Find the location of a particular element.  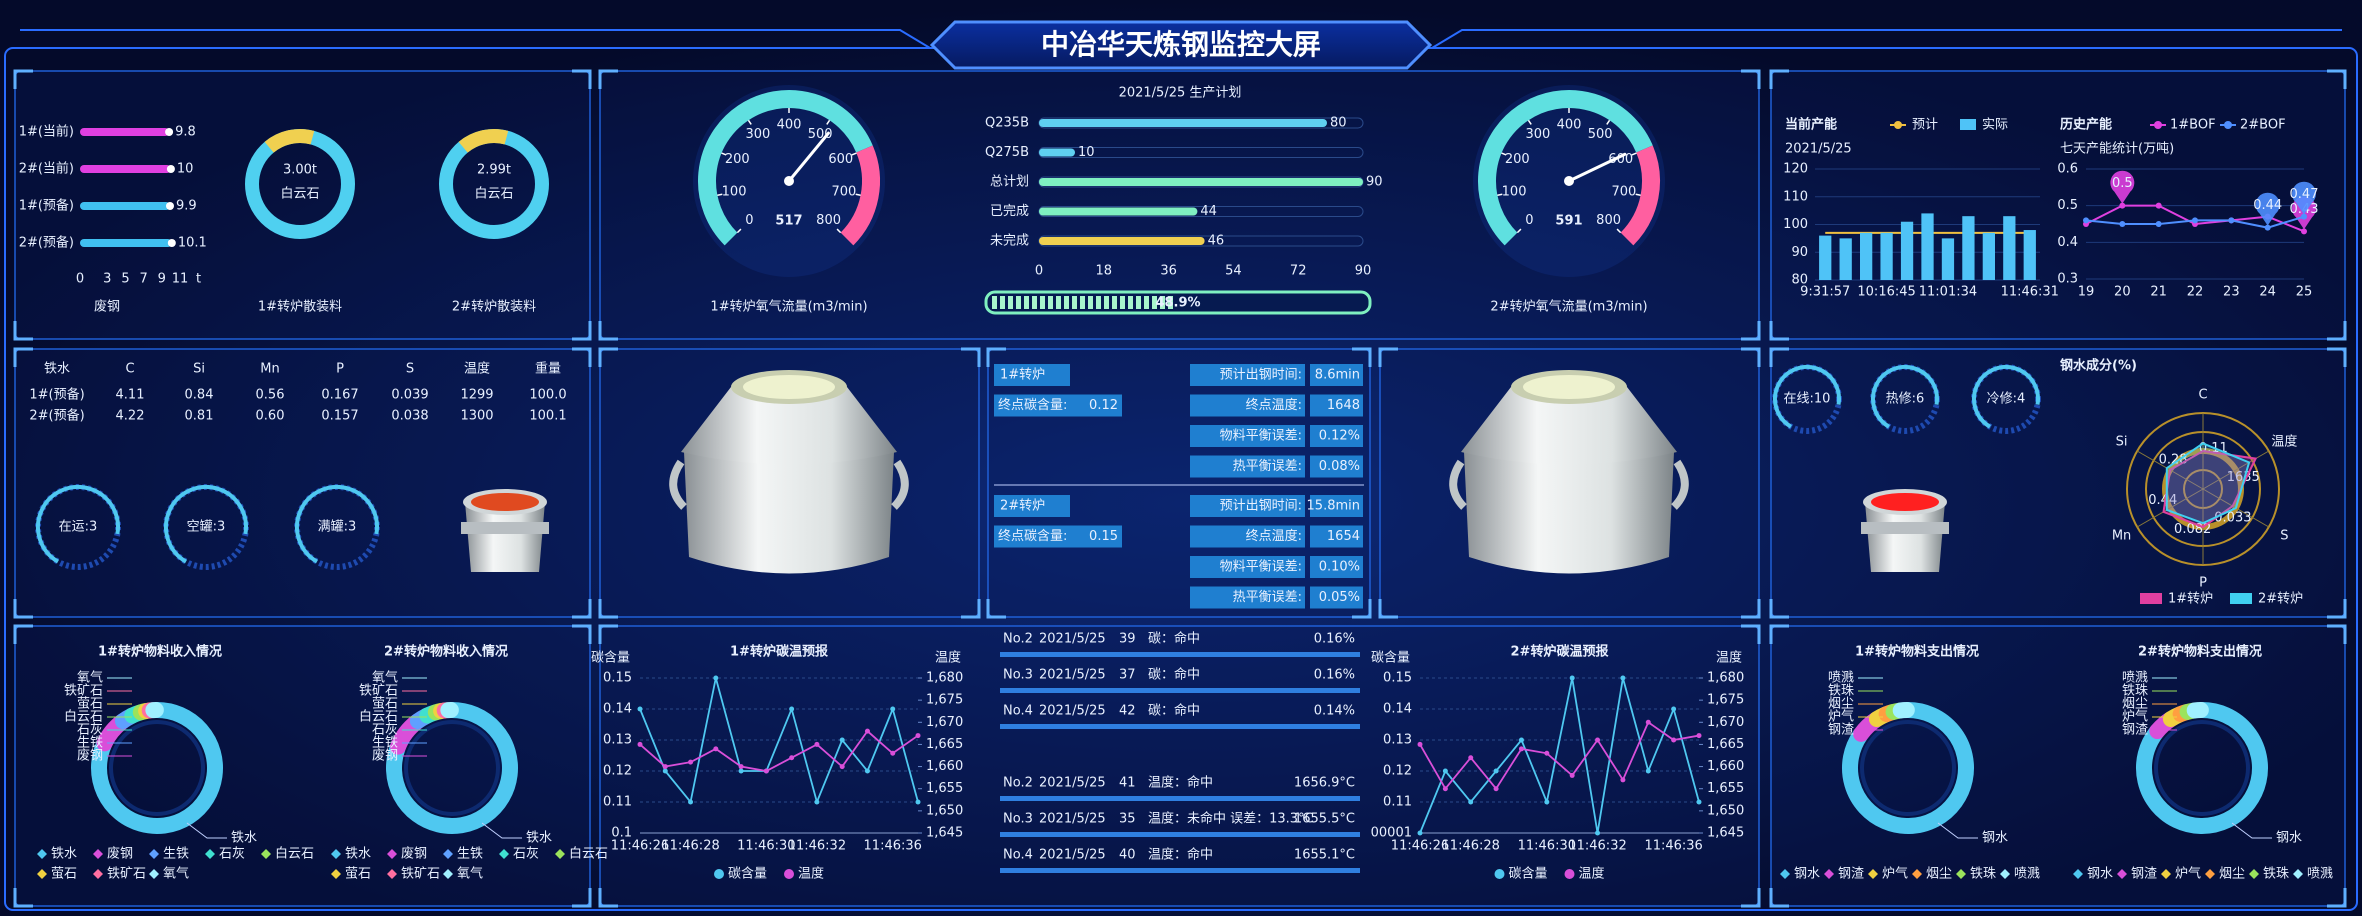

legend-label: 石灰 is located at coordinates (526, 854).